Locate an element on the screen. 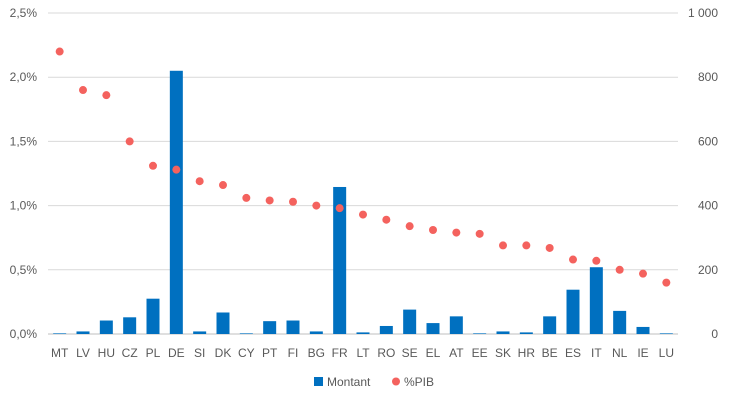  bar-dk is located at coordinates (223, 323).